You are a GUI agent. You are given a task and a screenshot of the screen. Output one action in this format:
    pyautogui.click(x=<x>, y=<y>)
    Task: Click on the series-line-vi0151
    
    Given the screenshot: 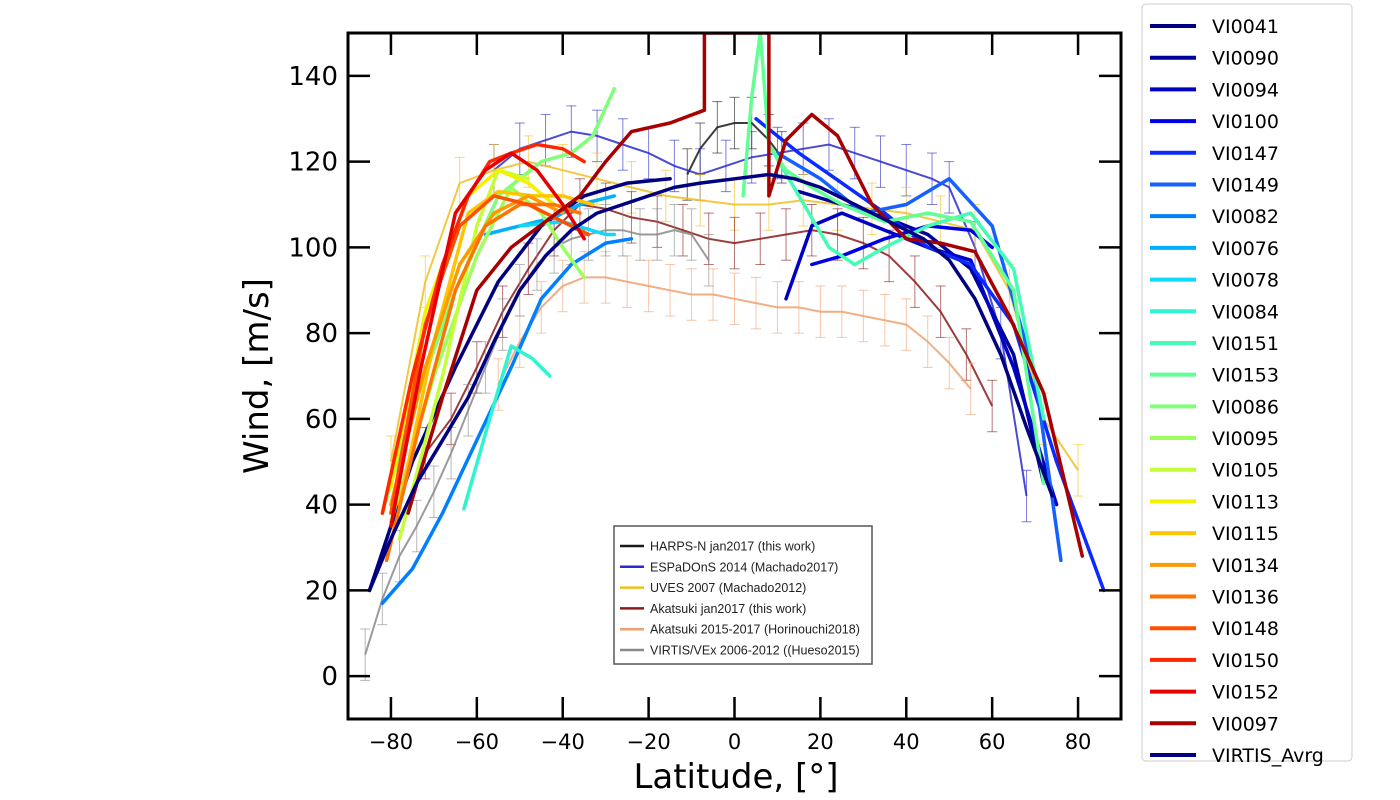 What is the action you would take?
    pyautogui.click(x=906, y=281)
    